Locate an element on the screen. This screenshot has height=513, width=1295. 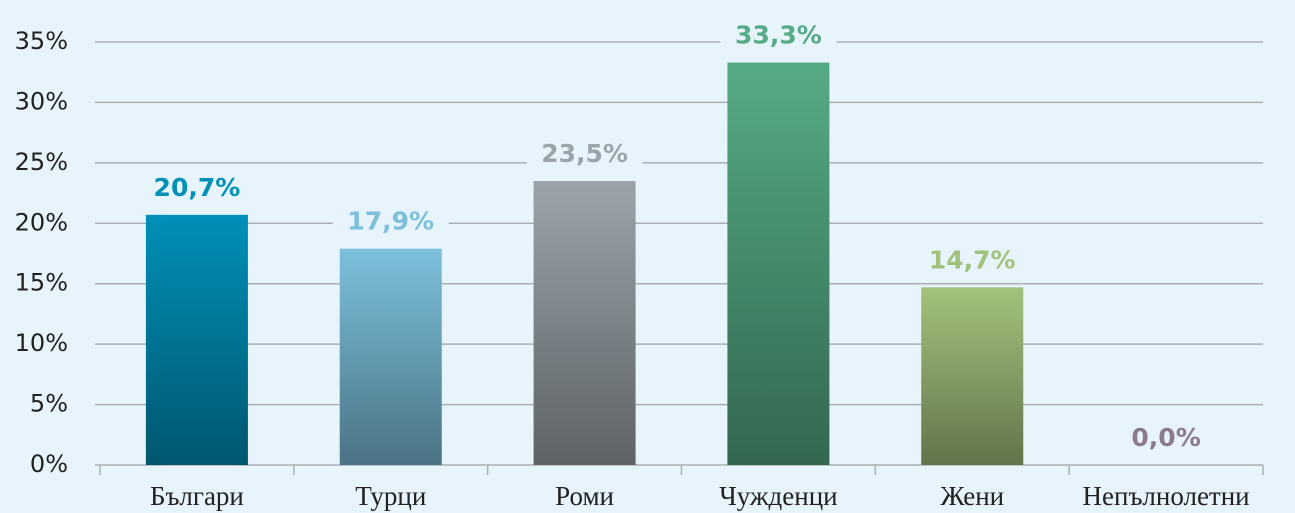
value-label: 14,7% is located at coordinates (972, 259).